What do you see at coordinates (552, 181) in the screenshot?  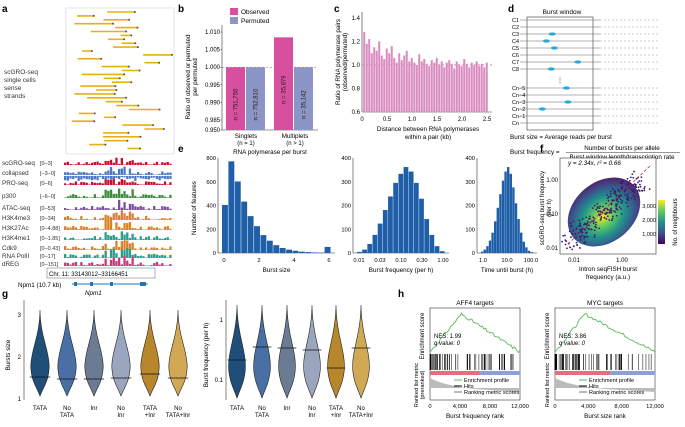 I see `f-ytick: 1.00` at bounding box center [552, 181].